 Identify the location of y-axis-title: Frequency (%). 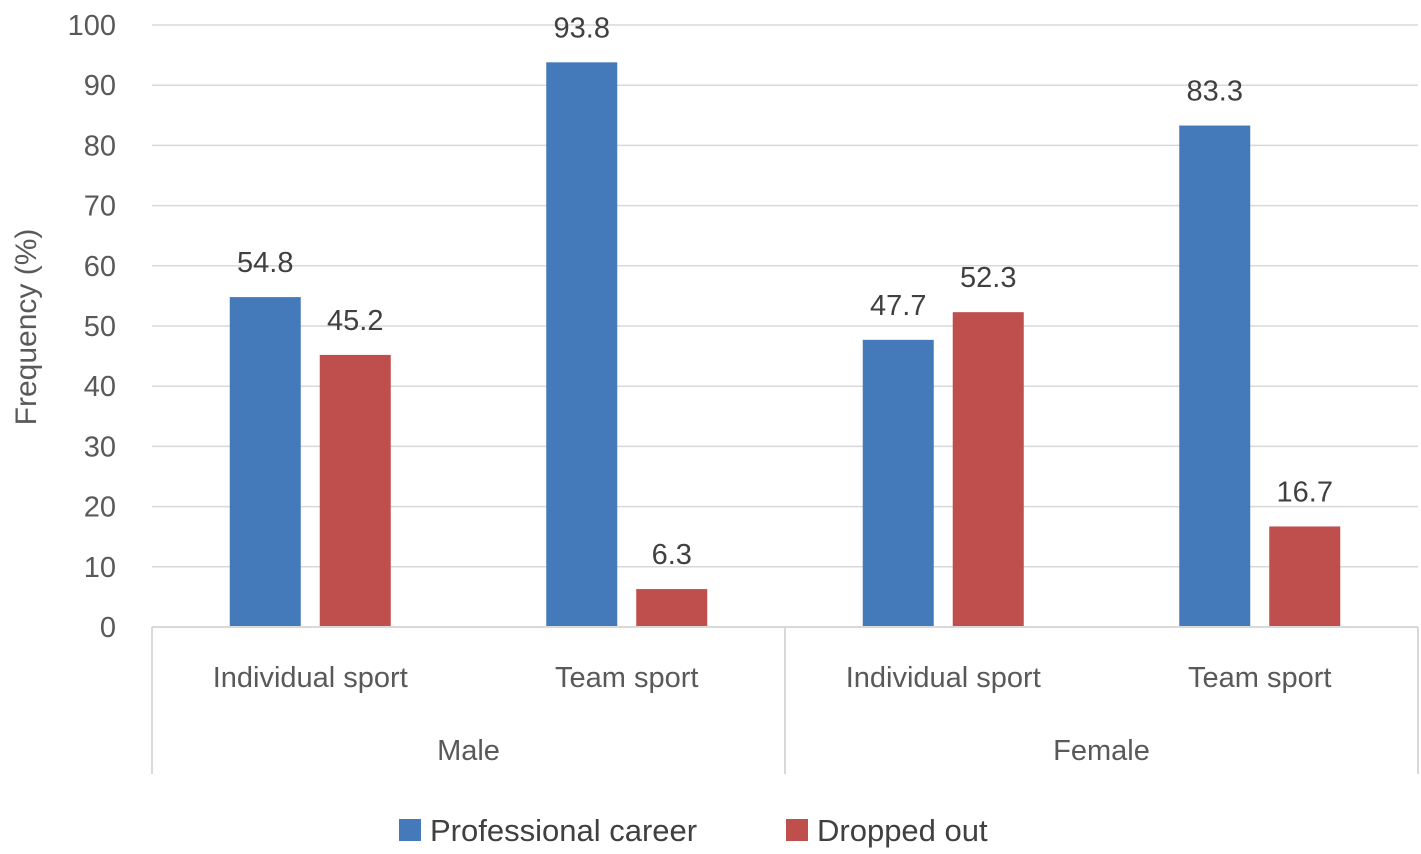
(26, 327).